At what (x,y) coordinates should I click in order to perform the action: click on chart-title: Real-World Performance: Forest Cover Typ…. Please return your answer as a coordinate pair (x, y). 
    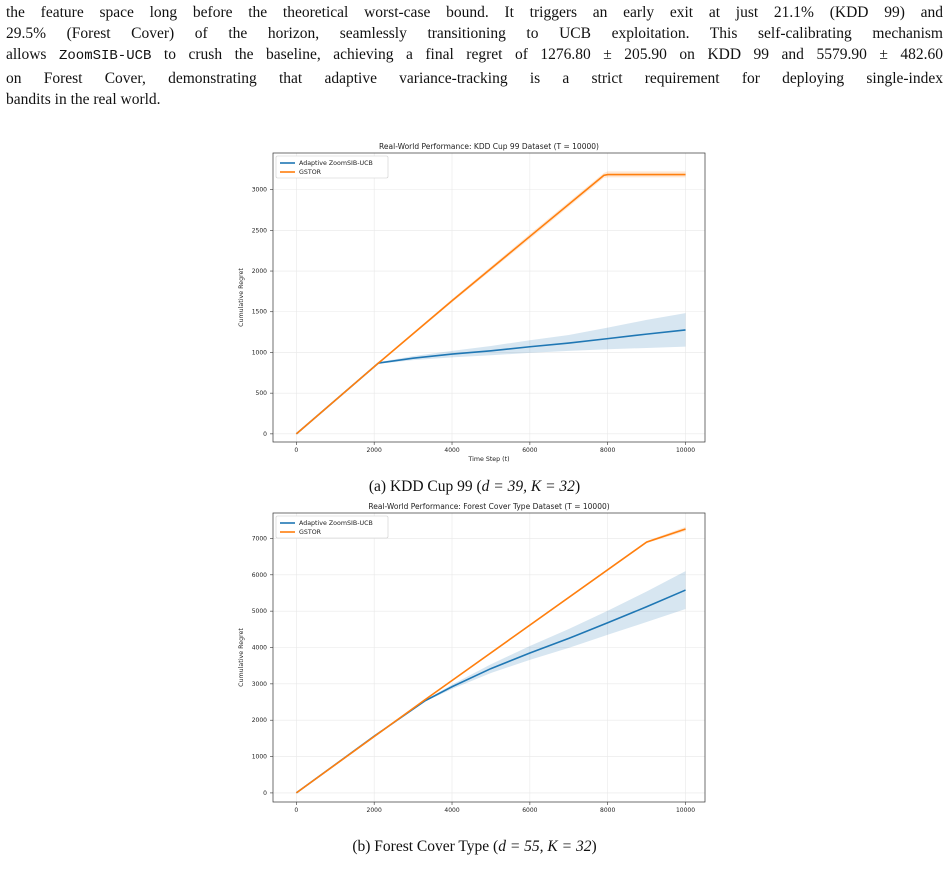
    Looking at the image, I should click on (488, 506).